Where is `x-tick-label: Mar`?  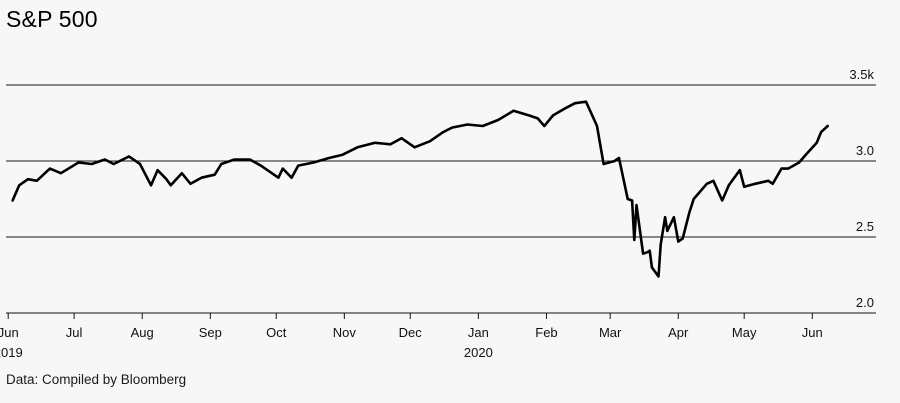 x-tick-label: Mar is located at coordinates (610, 332).